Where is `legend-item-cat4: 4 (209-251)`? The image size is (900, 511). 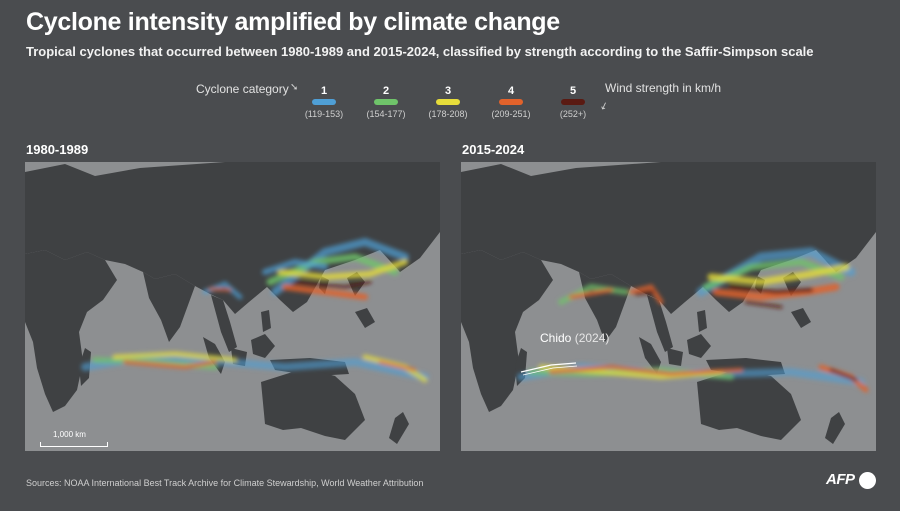 legend-item-cat4: 4 (209-251) is located at coordinates (511, 102).